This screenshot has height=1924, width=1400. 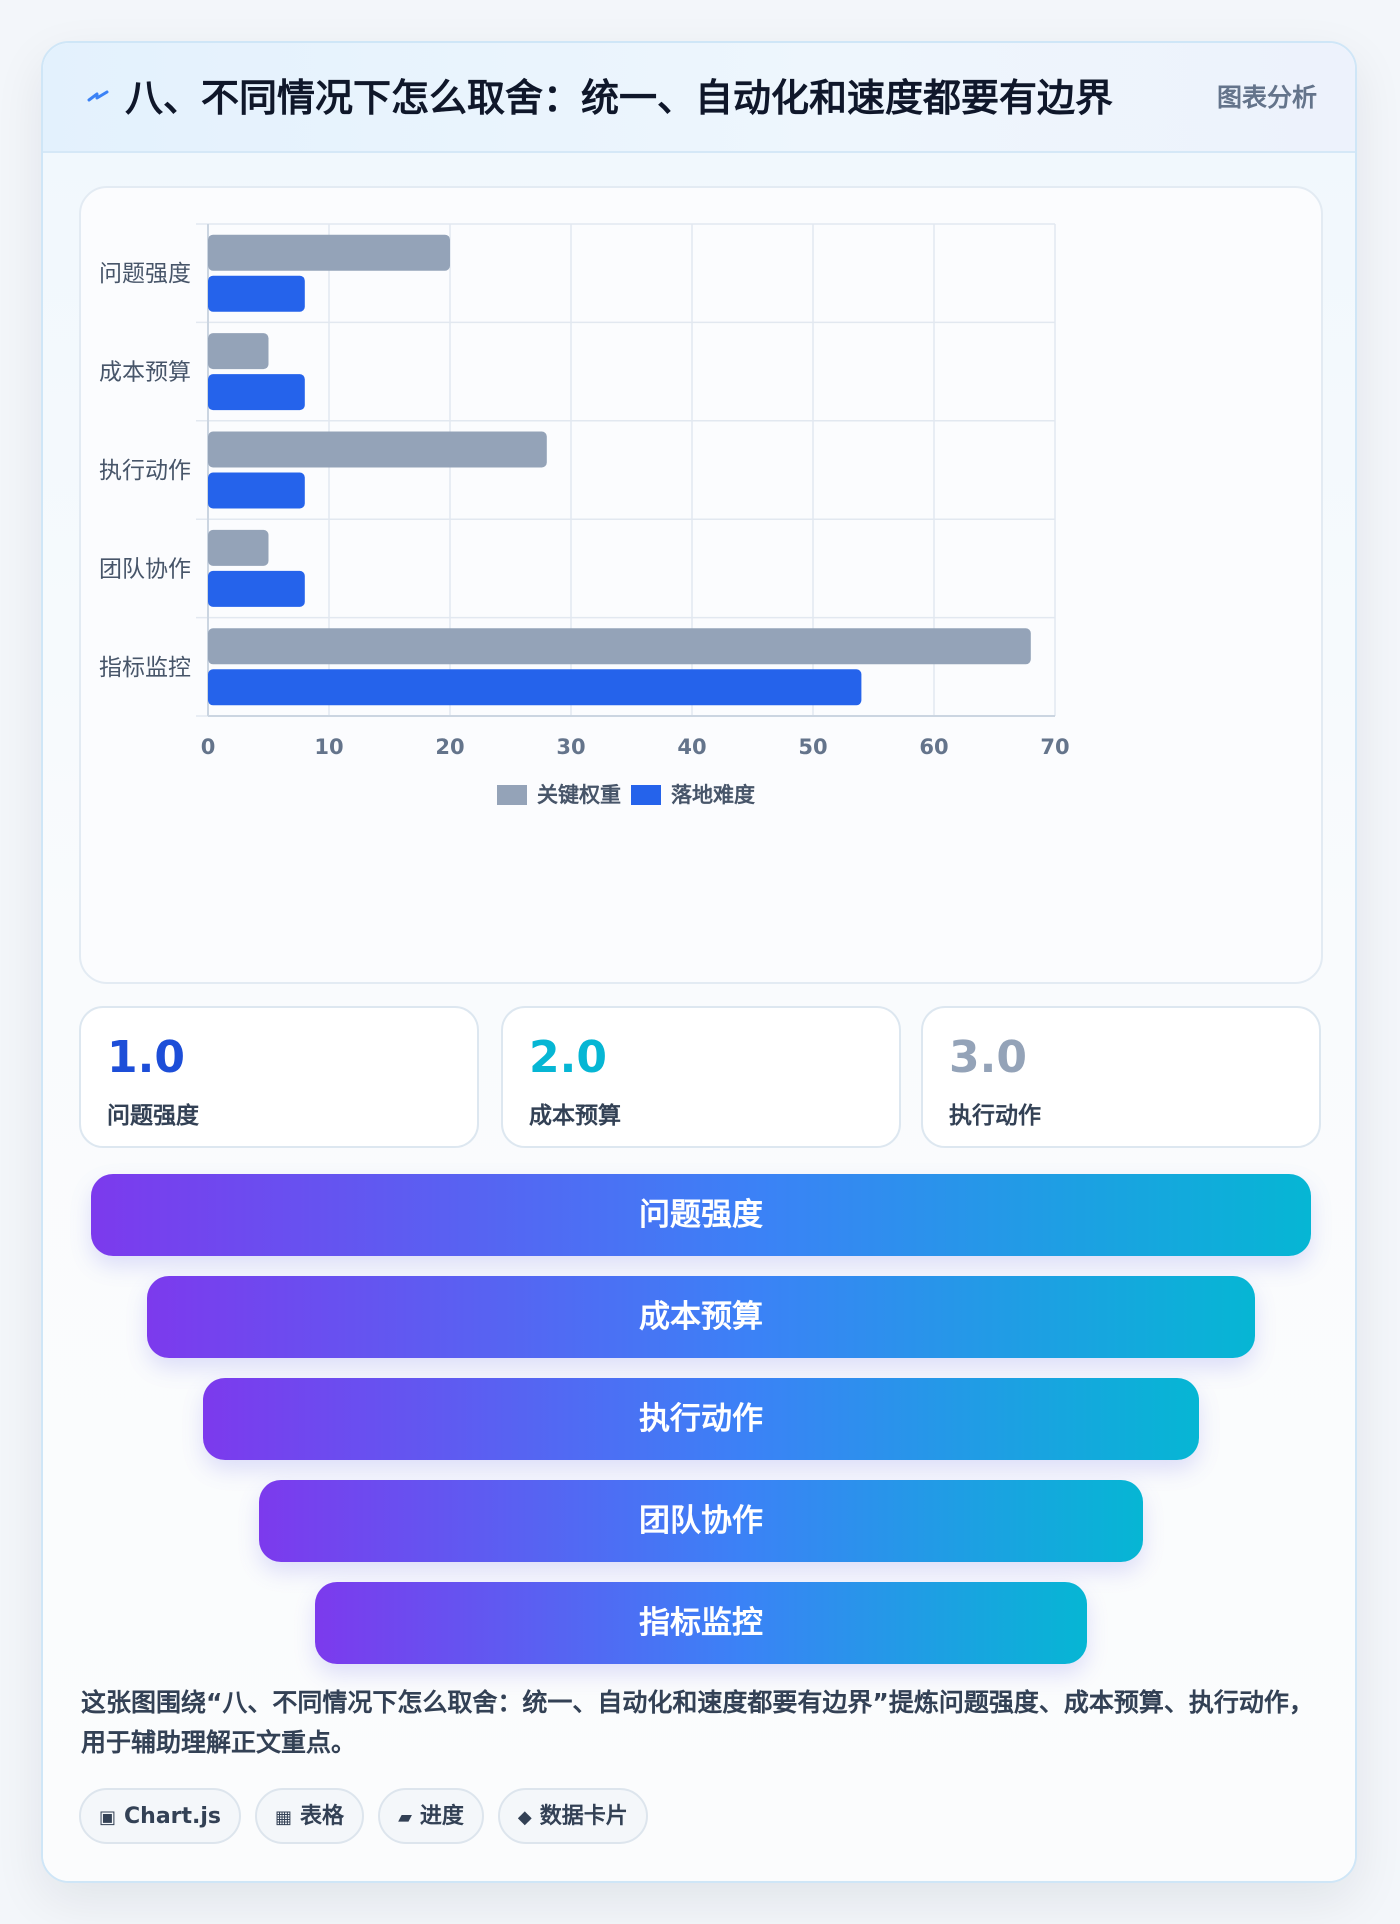 What do you see at coordinates (568, 1057) in the screenshot?
I see `kpi-value: 2.0` at bounding box center [568, 1057].